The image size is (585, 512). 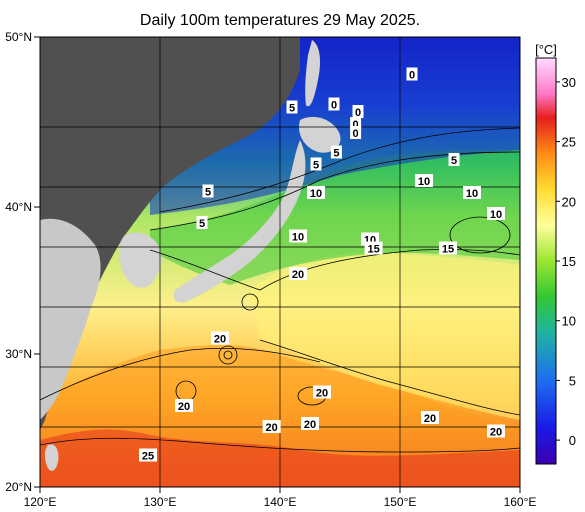 What do you see at coordinates (239, 221) in the screenshot?
I see `land-japan` at bounding box center [239, 221].